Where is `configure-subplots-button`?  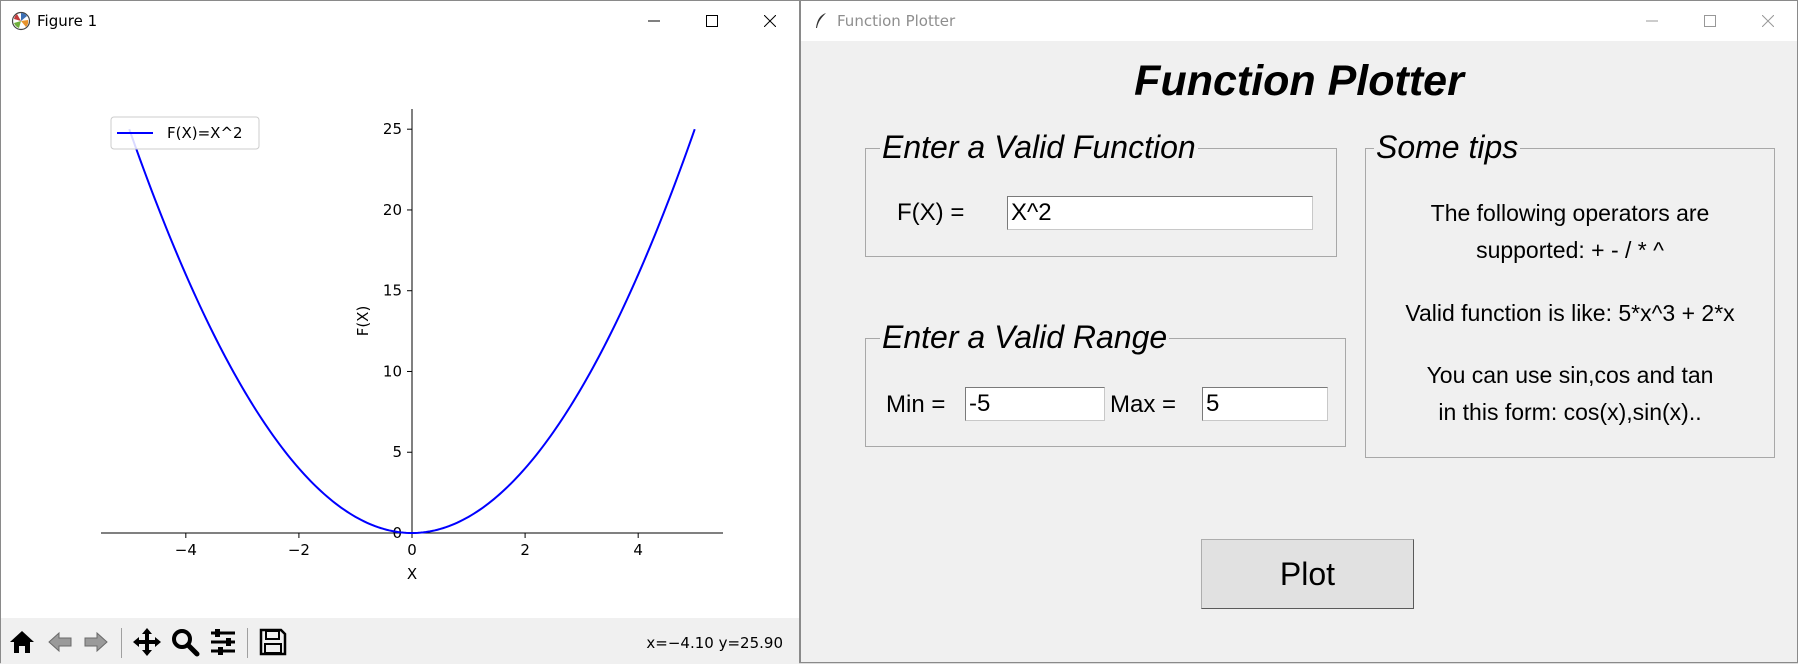
configure-subplots-button is located at coordinates (223, 642).